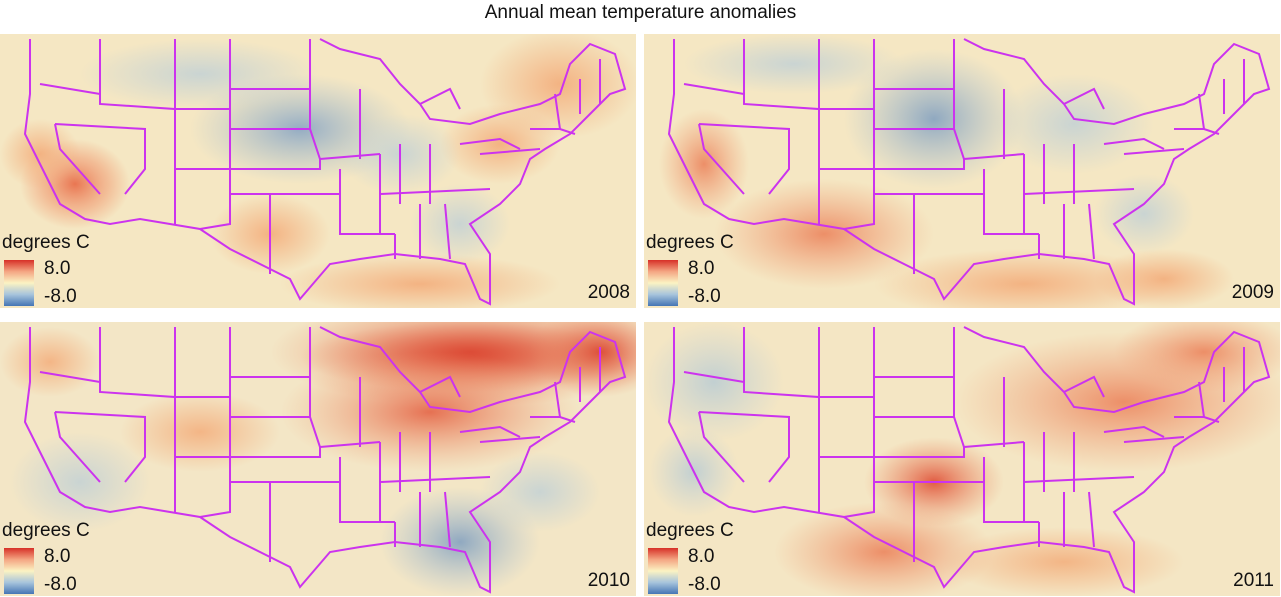 The width and height of the screenshot is (1281, 597). Describe the element at coordinates (1253, 580) in the screenshot. I see `year-label: 2011` at that location.